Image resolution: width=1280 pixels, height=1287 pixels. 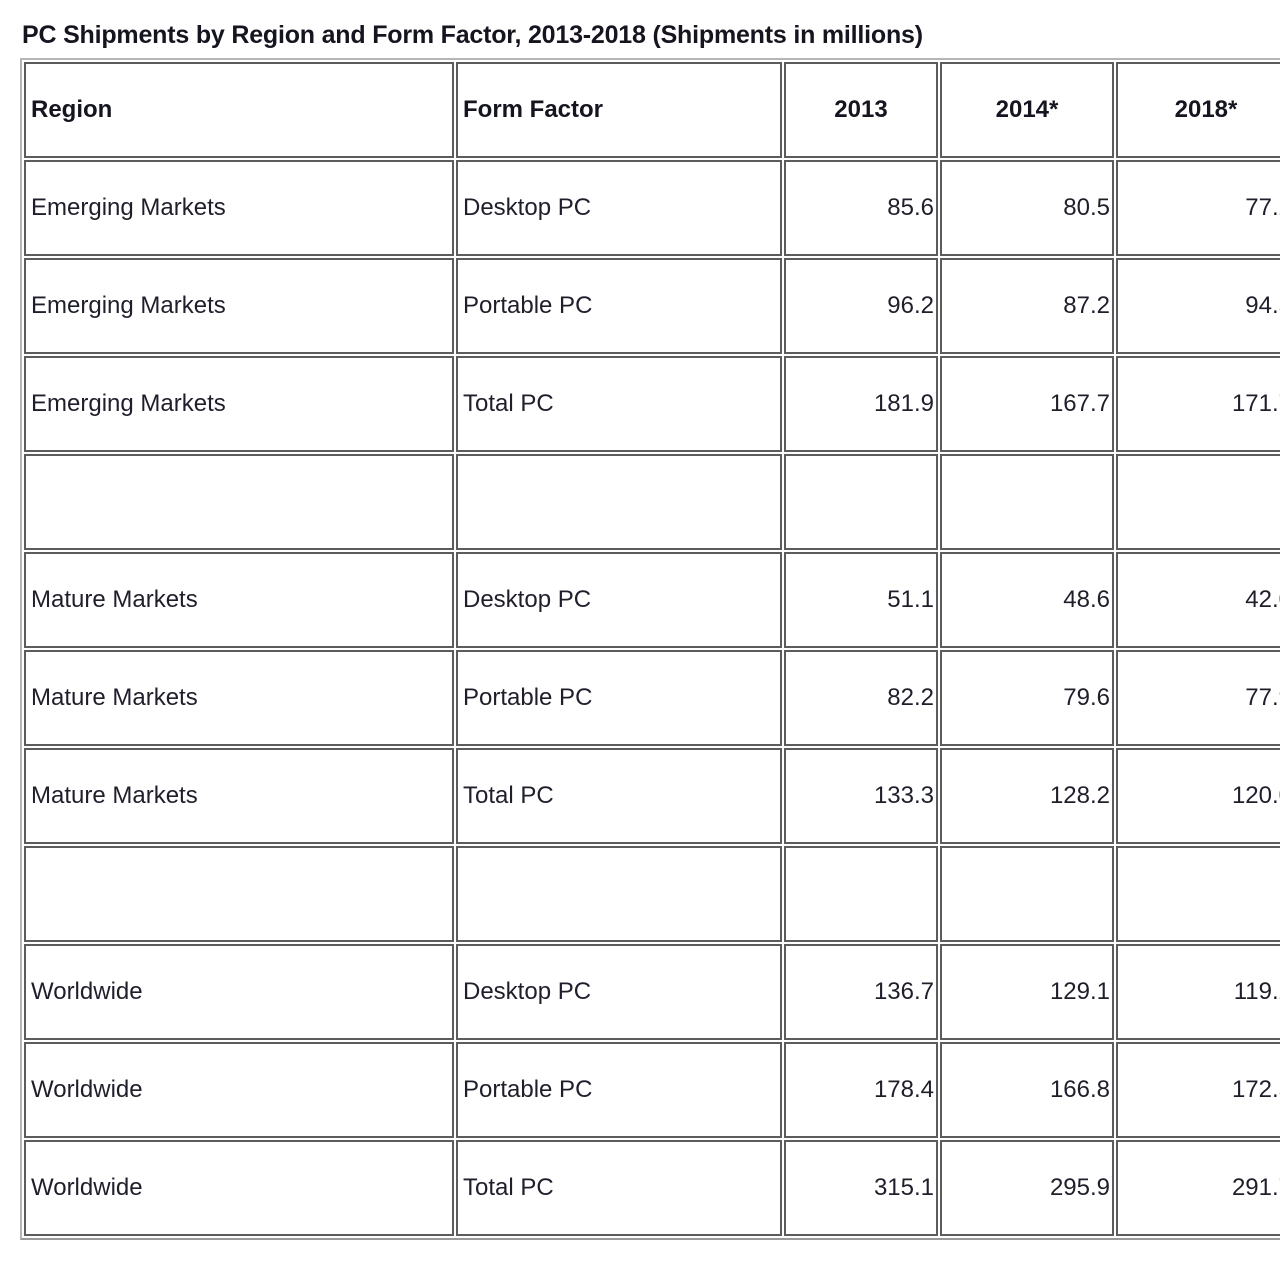 I want to click on cell-2014: 79.6, so click(x=1027, y=698).